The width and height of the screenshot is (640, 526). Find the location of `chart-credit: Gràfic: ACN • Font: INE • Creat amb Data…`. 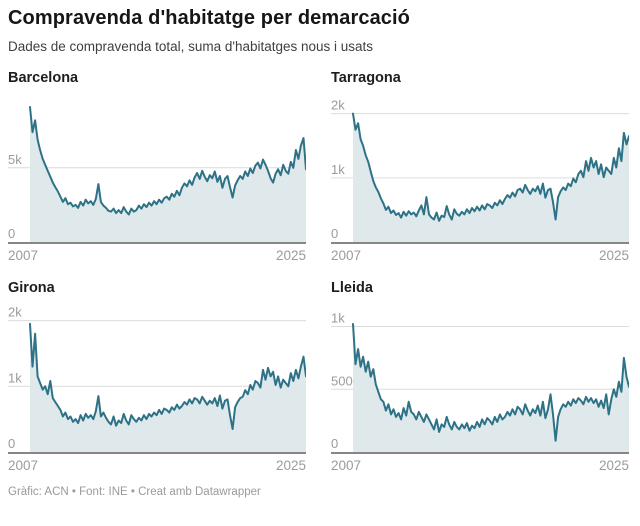

chart-credit: Gràfic: ACN • Font: INE • Creat amb Data… is located at coordinates (134, 492).